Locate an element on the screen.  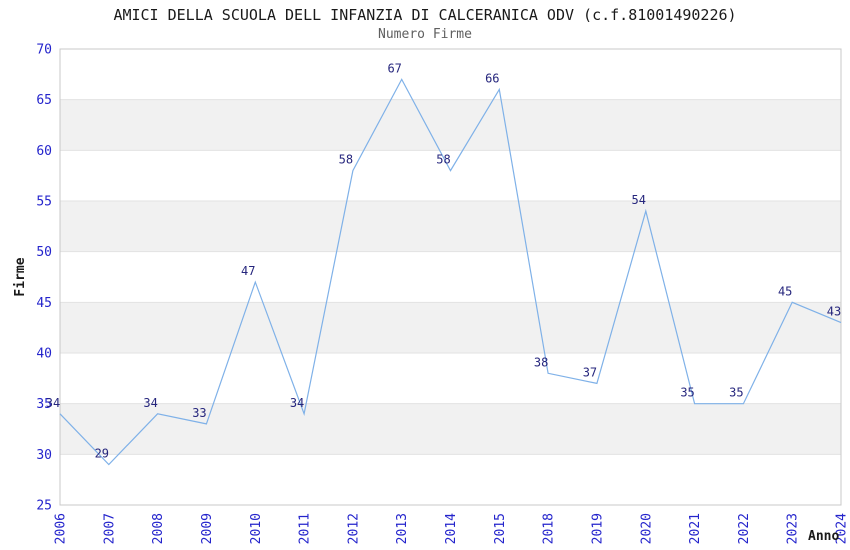
x-tick-label: 2006 is located at coordinates (61, 528).